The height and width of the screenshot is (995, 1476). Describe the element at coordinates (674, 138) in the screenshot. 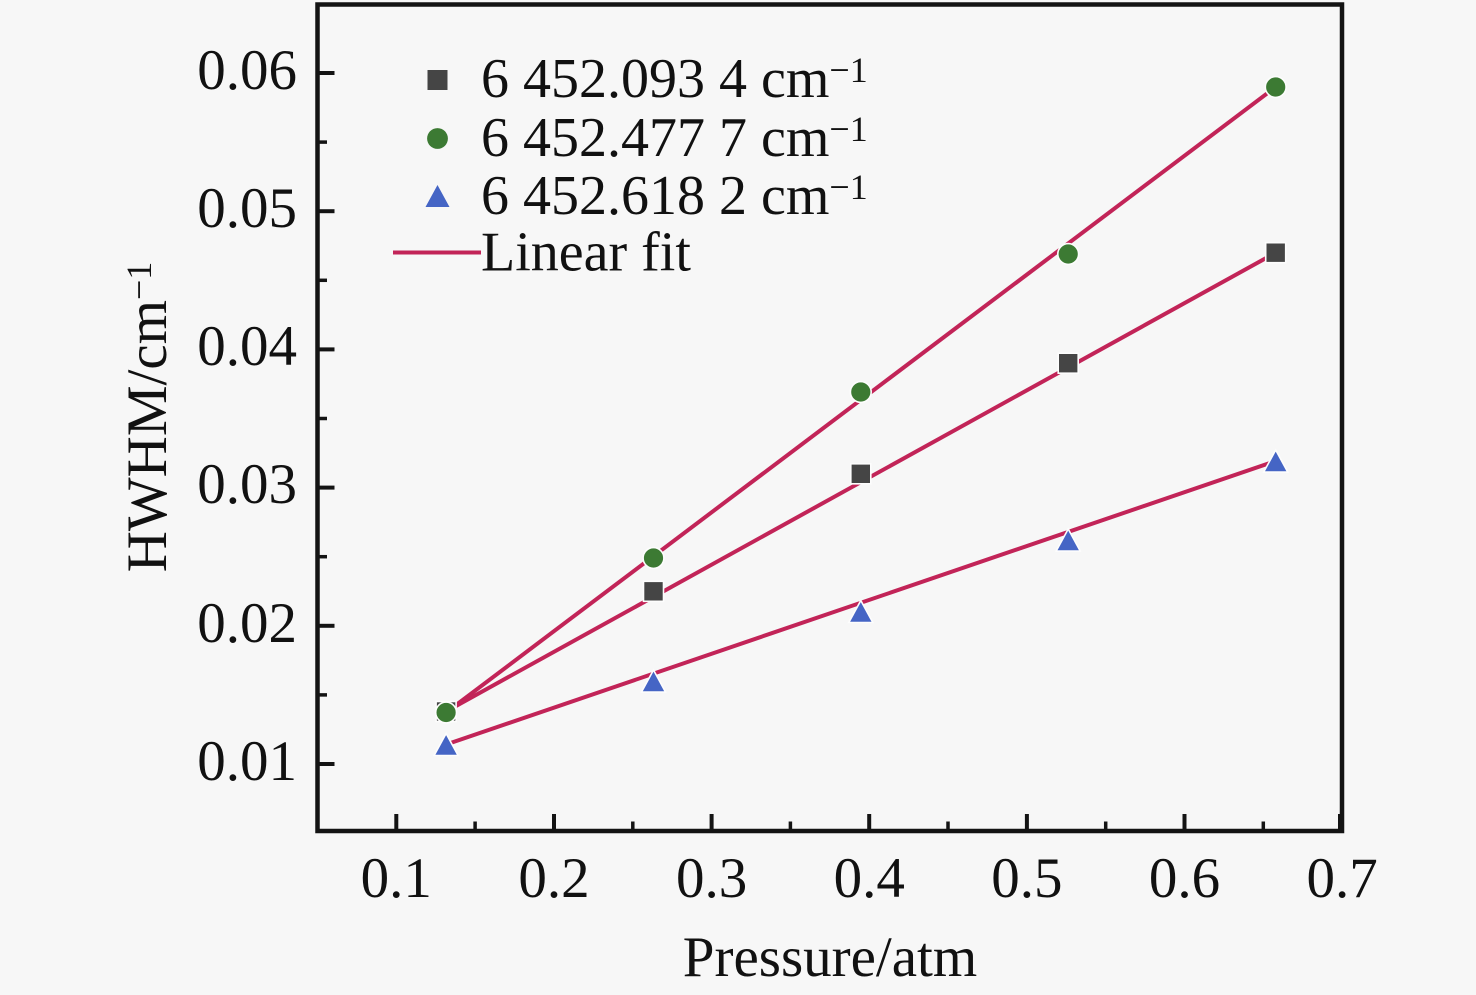

I see `svg-text: 6 452.477 7 cm−1` at that location.